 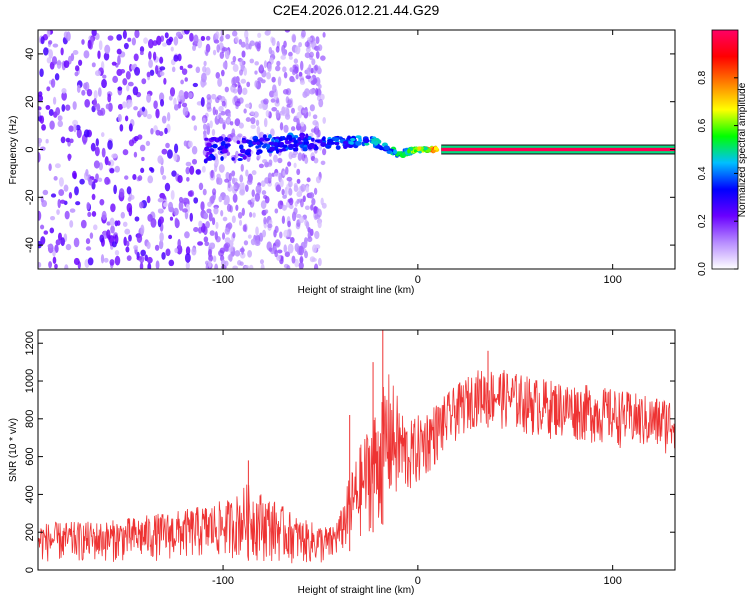 What do you see at coordinates (30, 419) in the screenshot?
I see `y-tick-label: 800` at bounding box center [30, 419].